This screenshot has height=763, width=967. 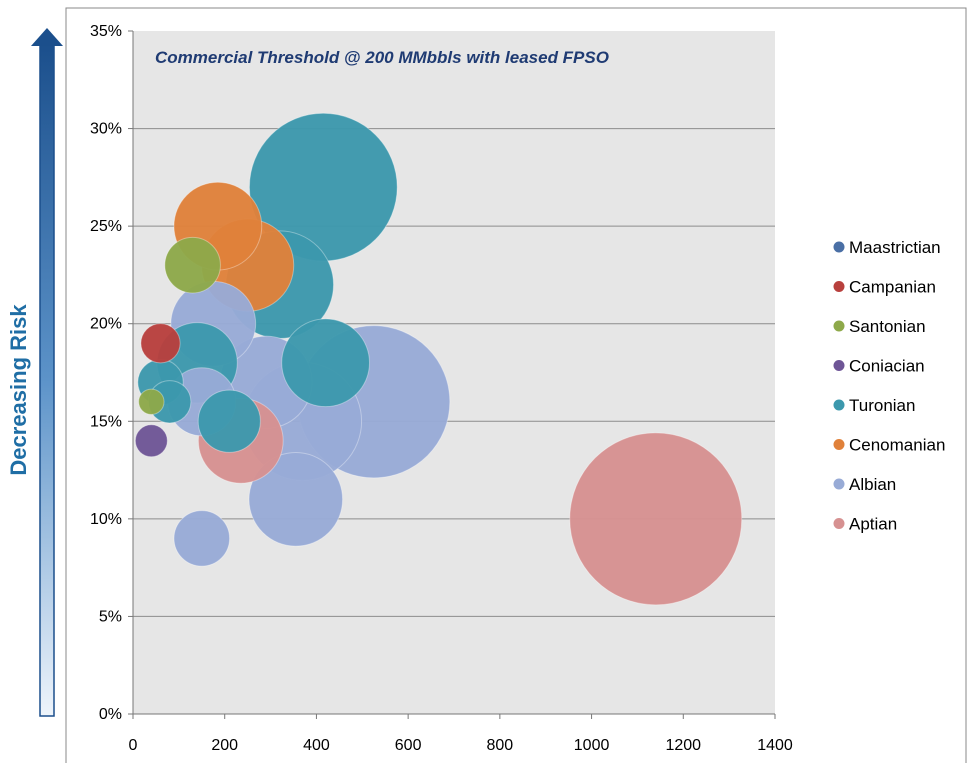 I want to click on decreasing-risk-arrow, so click(x=47, y=372).